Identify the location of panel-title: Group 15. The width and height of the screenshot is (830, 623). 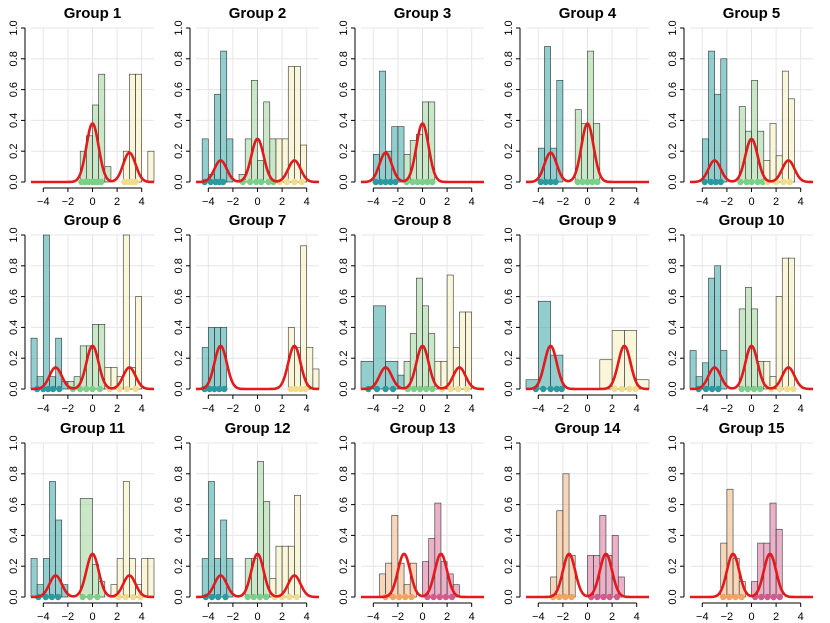
(752, 428).